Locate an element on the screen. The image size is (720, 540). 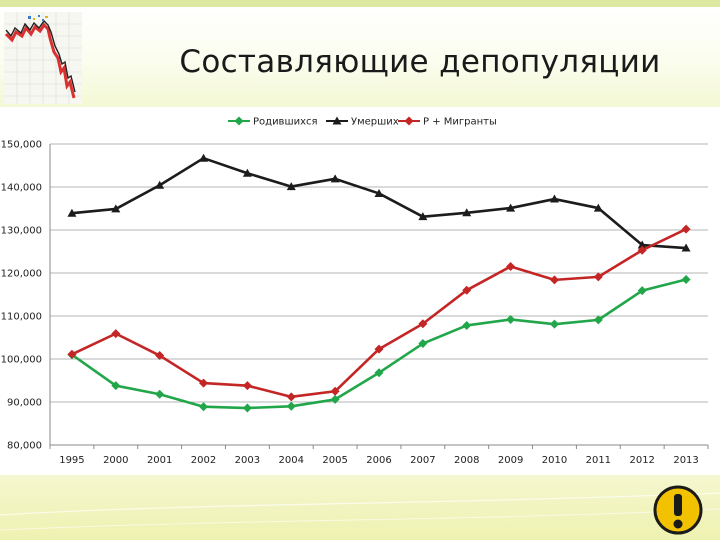
legend-label: Умерших is located at coordinates (375, 122).